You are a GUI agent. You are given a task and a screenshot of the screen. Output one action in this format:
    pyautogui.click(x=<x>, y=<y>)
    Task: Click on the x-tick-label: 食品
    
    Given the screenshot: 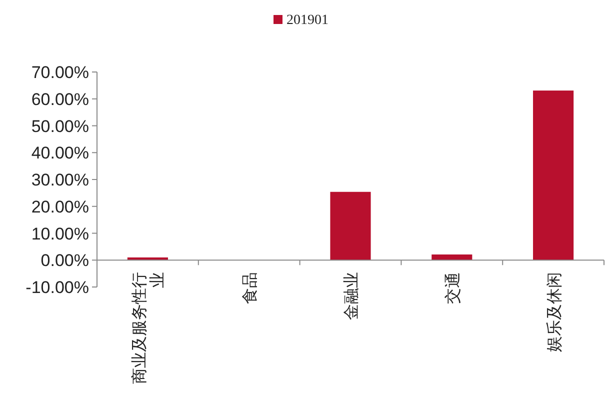 What is the action you would take?
    pyautogui.click(x=250, y=288)
    